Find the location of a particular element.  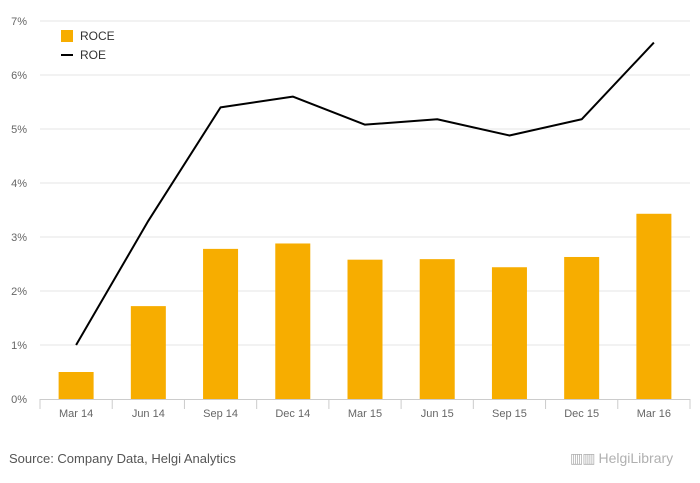

x-tick-label: Sep 15 is located at coordinates (509, 414).